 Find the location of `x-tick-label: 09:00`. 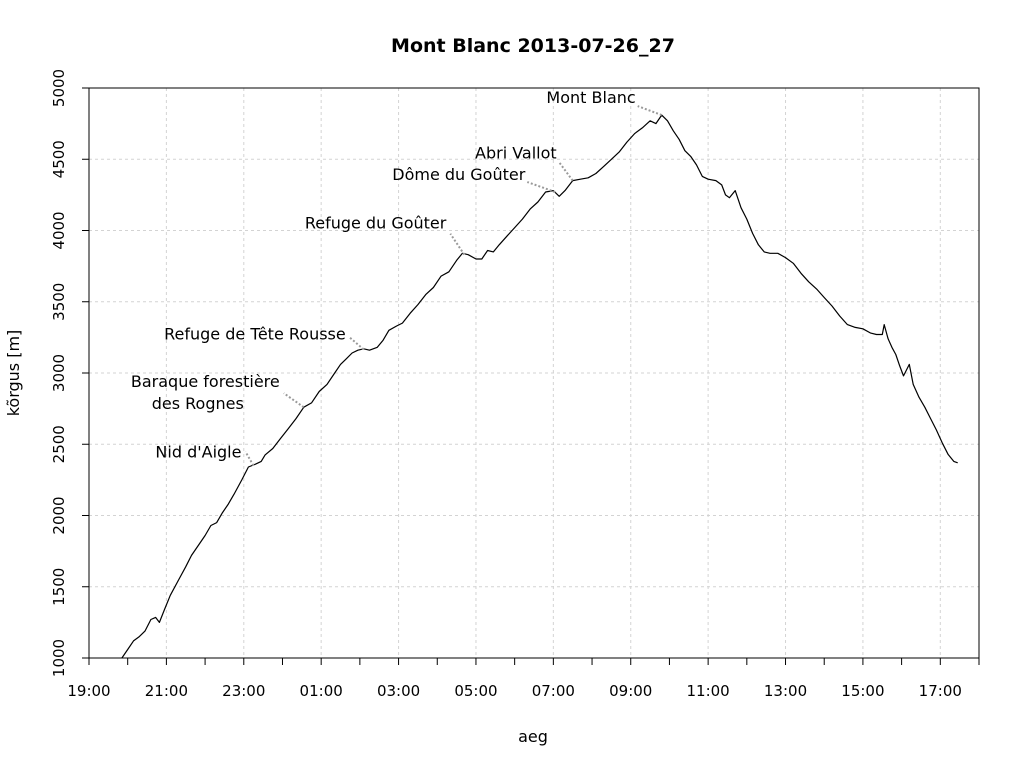

x-tick-label: 09:00 is located at coordinates (630, 691).